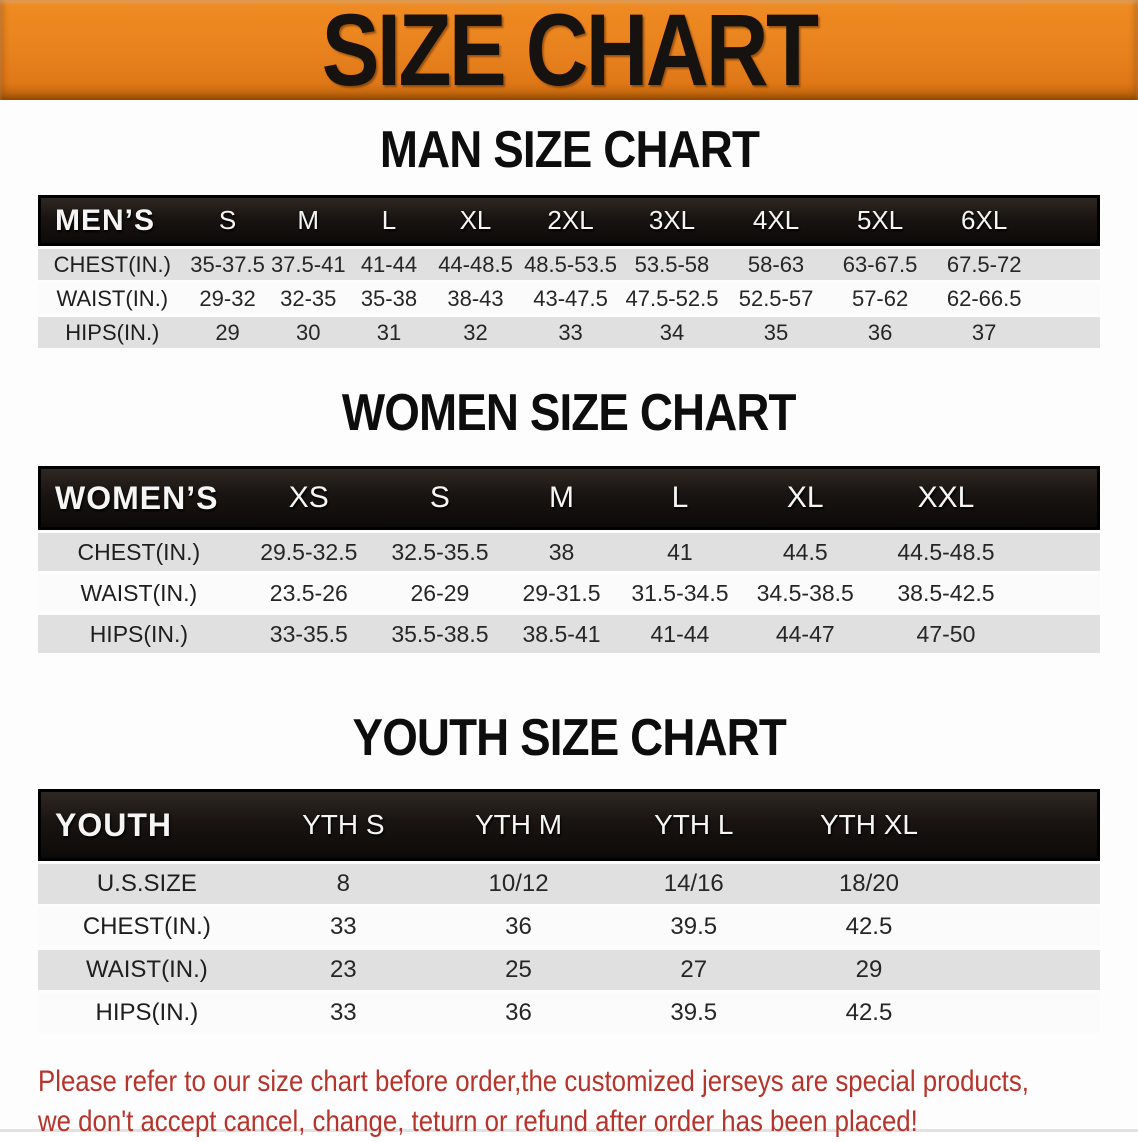  What do you see at coordinates (475, 298) in the screenshot?
I see `size-cell: 38-43` at bounding box center [475, 298].